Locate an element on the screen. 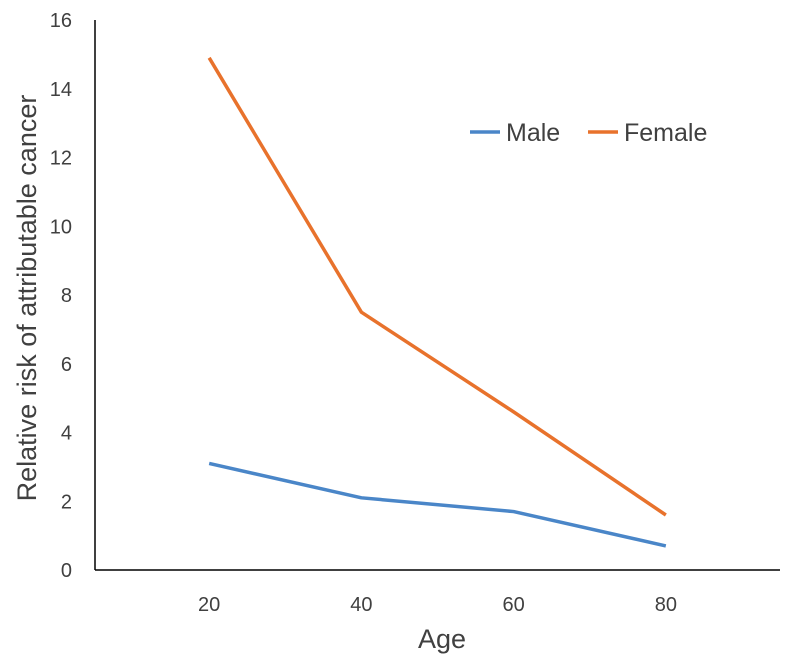  legend-label-female: Female is located at coordinates (665, 133).